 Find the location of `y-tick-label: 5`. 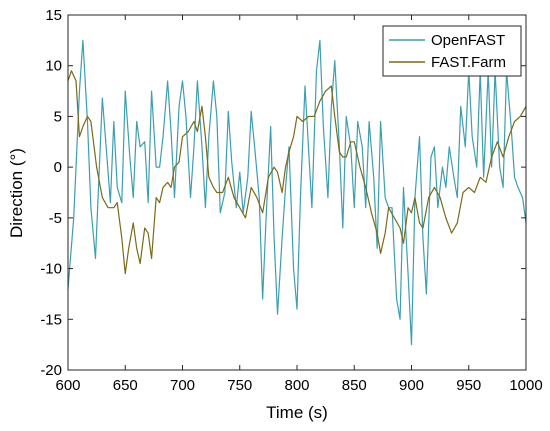

y-tick-label: 5 is located at coordinates (58, 116).